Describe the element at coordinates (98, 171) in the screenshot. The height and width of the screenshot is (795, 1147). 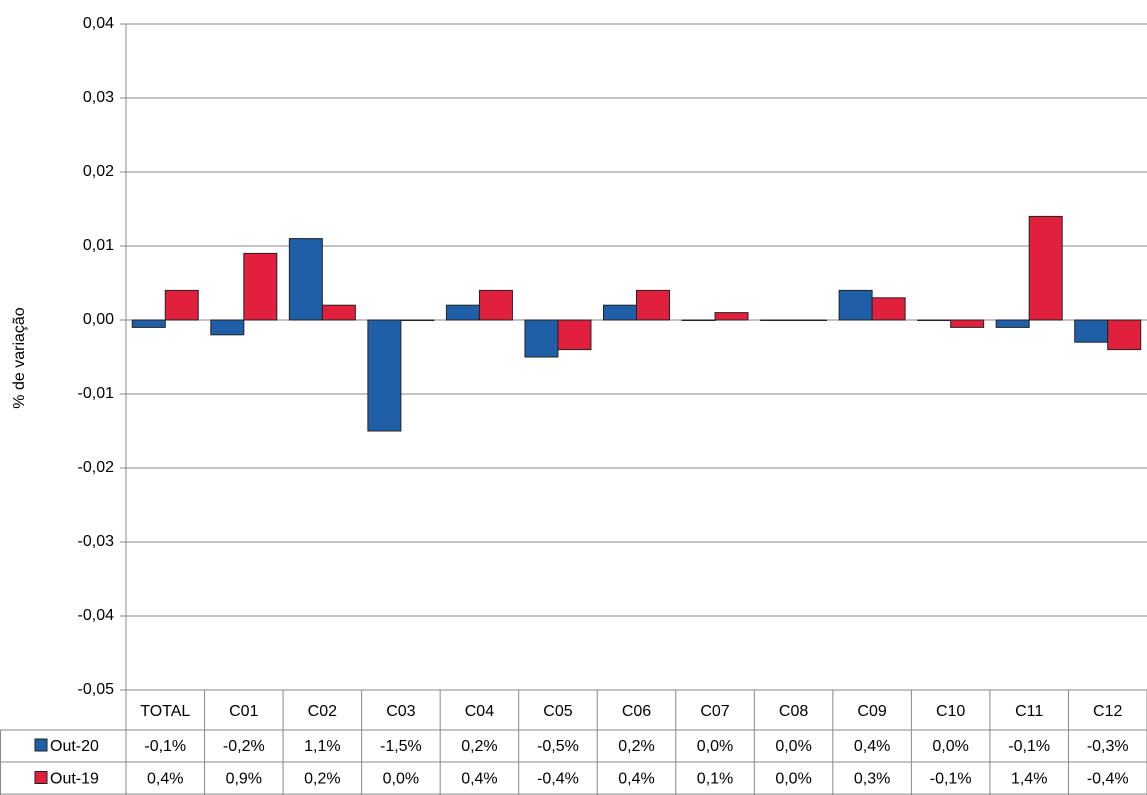
I see `y-tick-label: 0,02` at that location.